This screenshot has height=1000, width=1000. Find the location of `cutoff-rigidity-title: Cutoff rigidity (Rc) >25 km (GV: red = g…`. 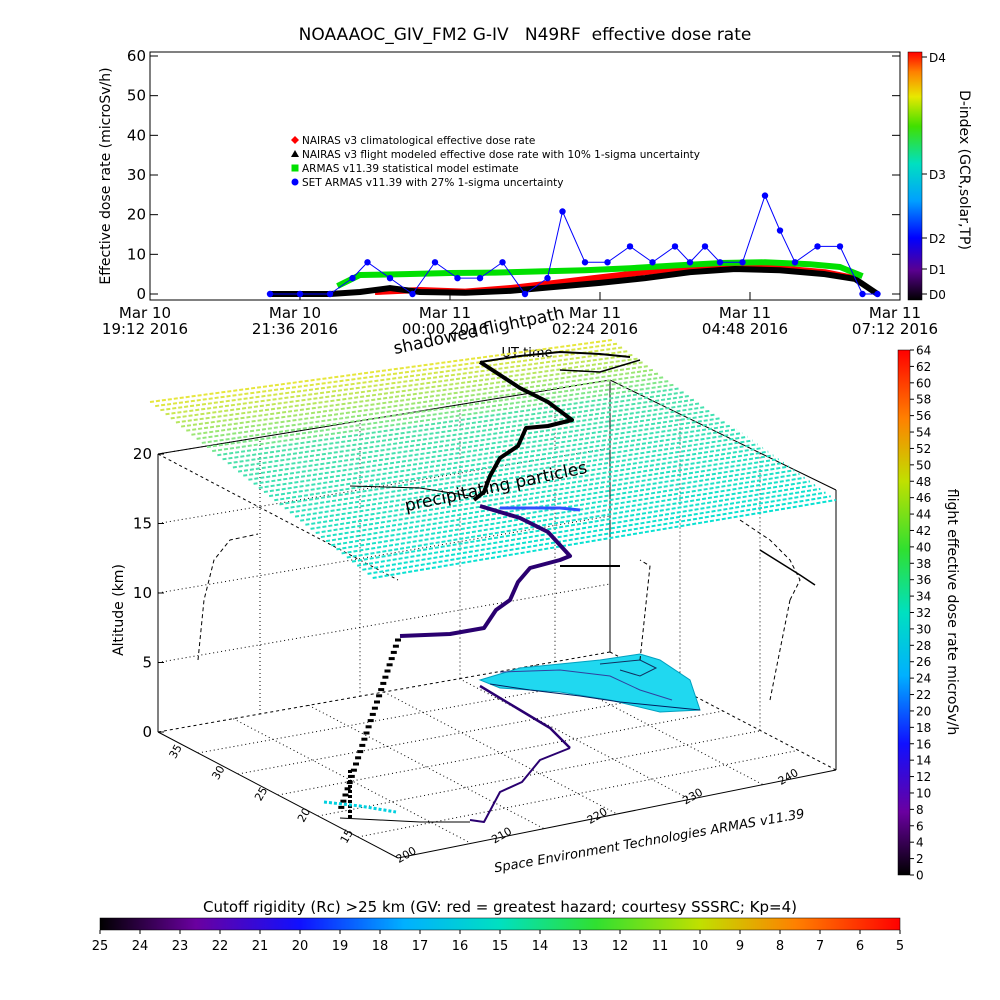

cutoff-rigidity-title: Cutoff rigidity (Rc) >25 km (GV: red = g… is located at coordinates (500, 907).